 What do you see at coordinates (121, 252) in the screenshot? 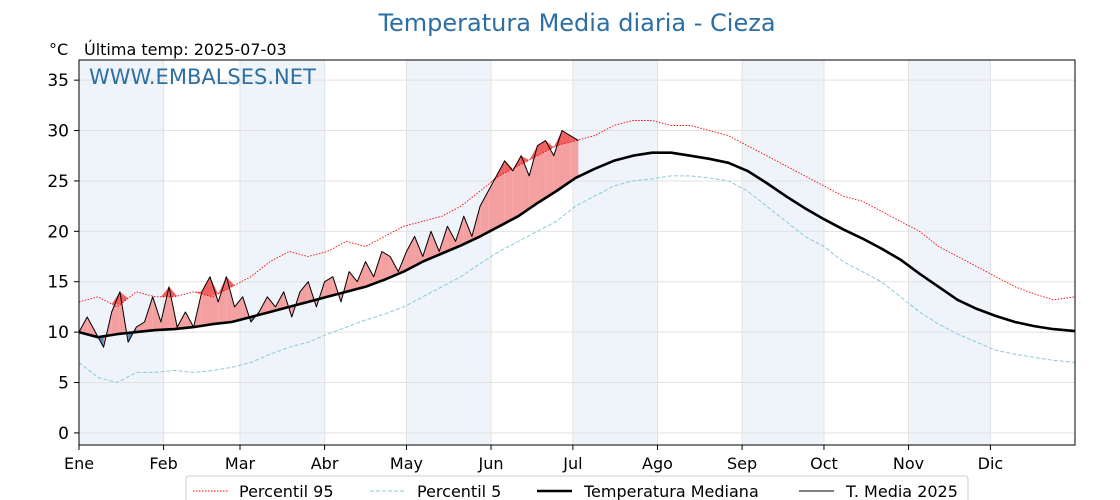
I see `month-band-ene` at bounding box center [121, 252].